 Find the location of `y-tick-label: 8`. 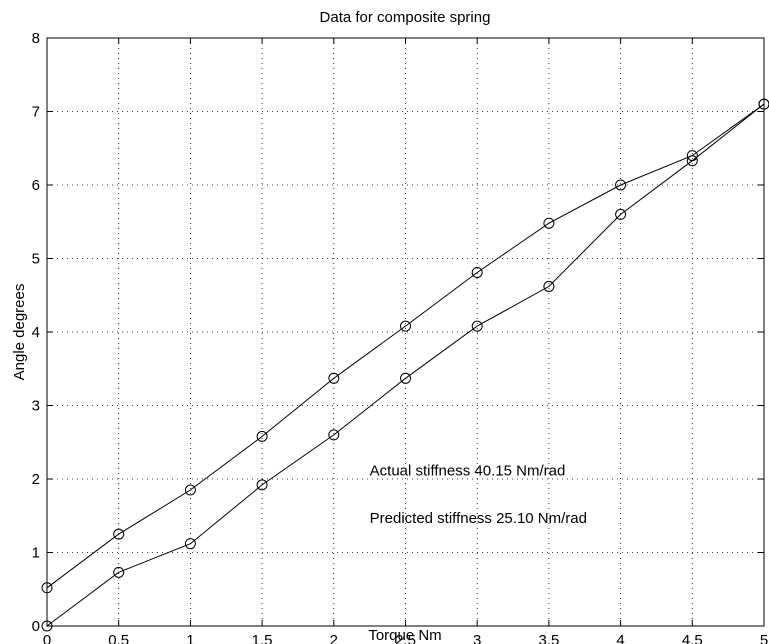

y-tick-label: 8 is located at coordinates (36, 38).